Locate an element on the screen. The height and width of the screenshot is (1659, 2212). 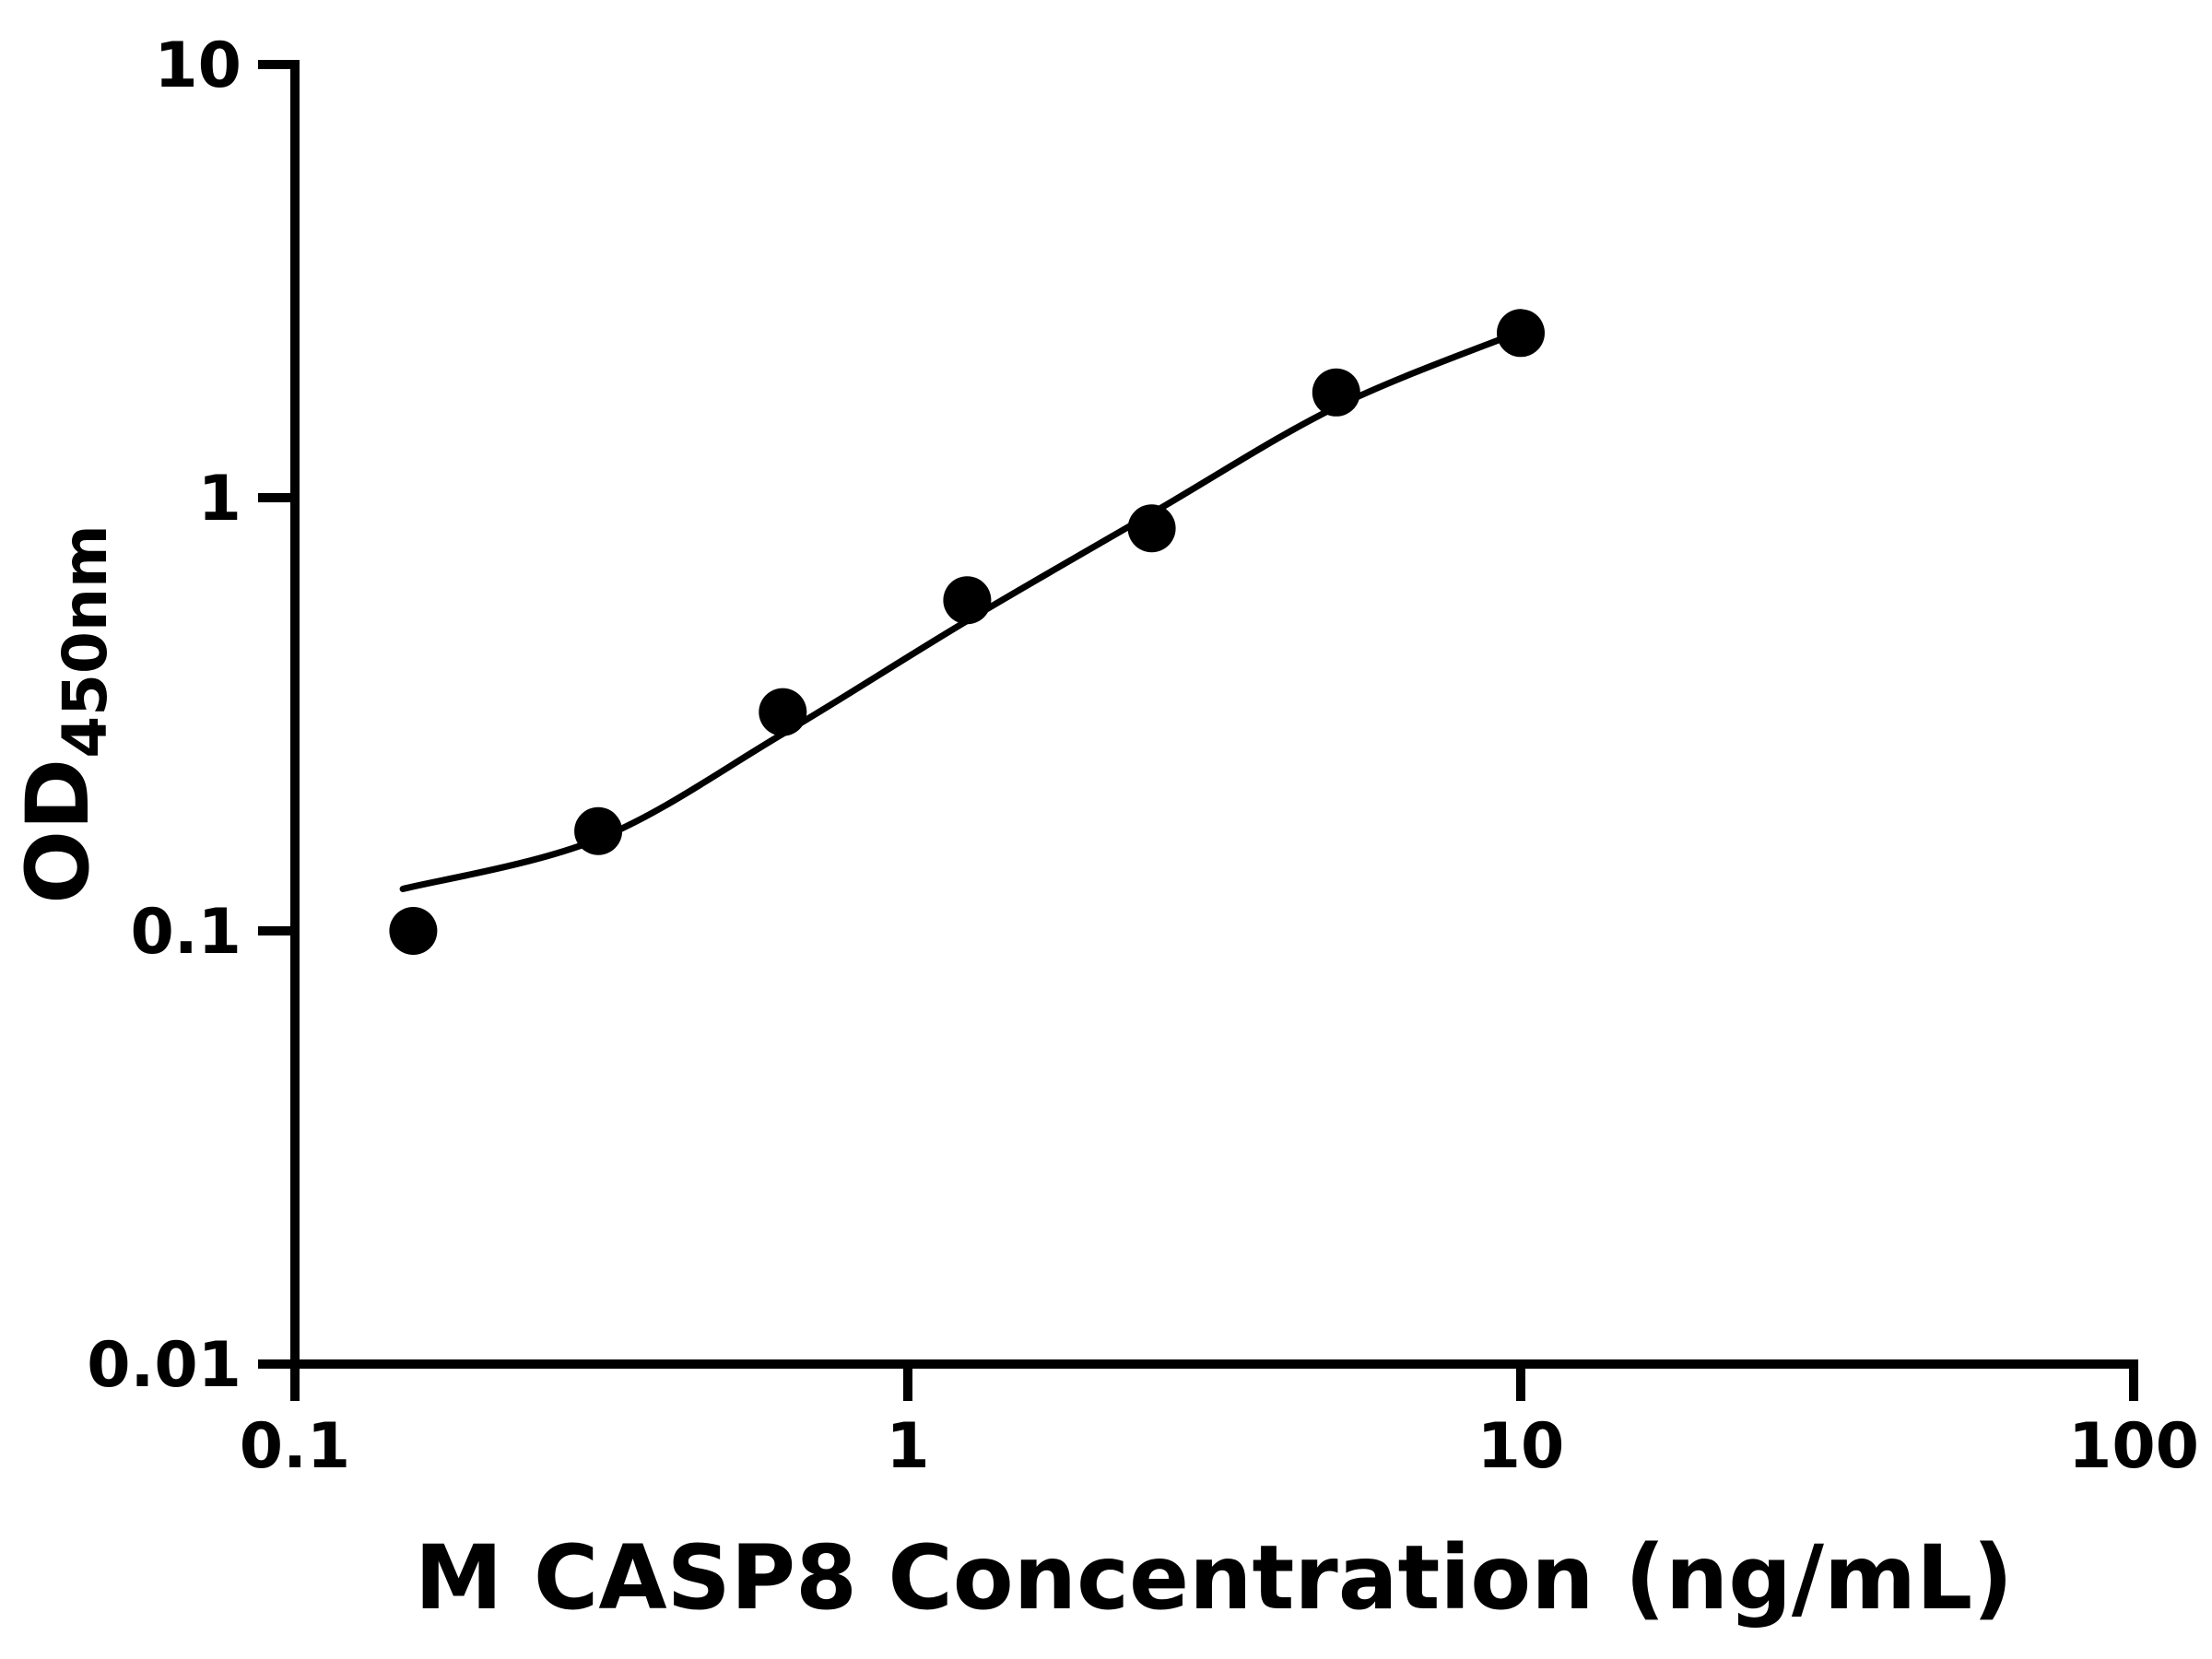
x-tick-label: 0.1 is located at coordinates (295, 1446).